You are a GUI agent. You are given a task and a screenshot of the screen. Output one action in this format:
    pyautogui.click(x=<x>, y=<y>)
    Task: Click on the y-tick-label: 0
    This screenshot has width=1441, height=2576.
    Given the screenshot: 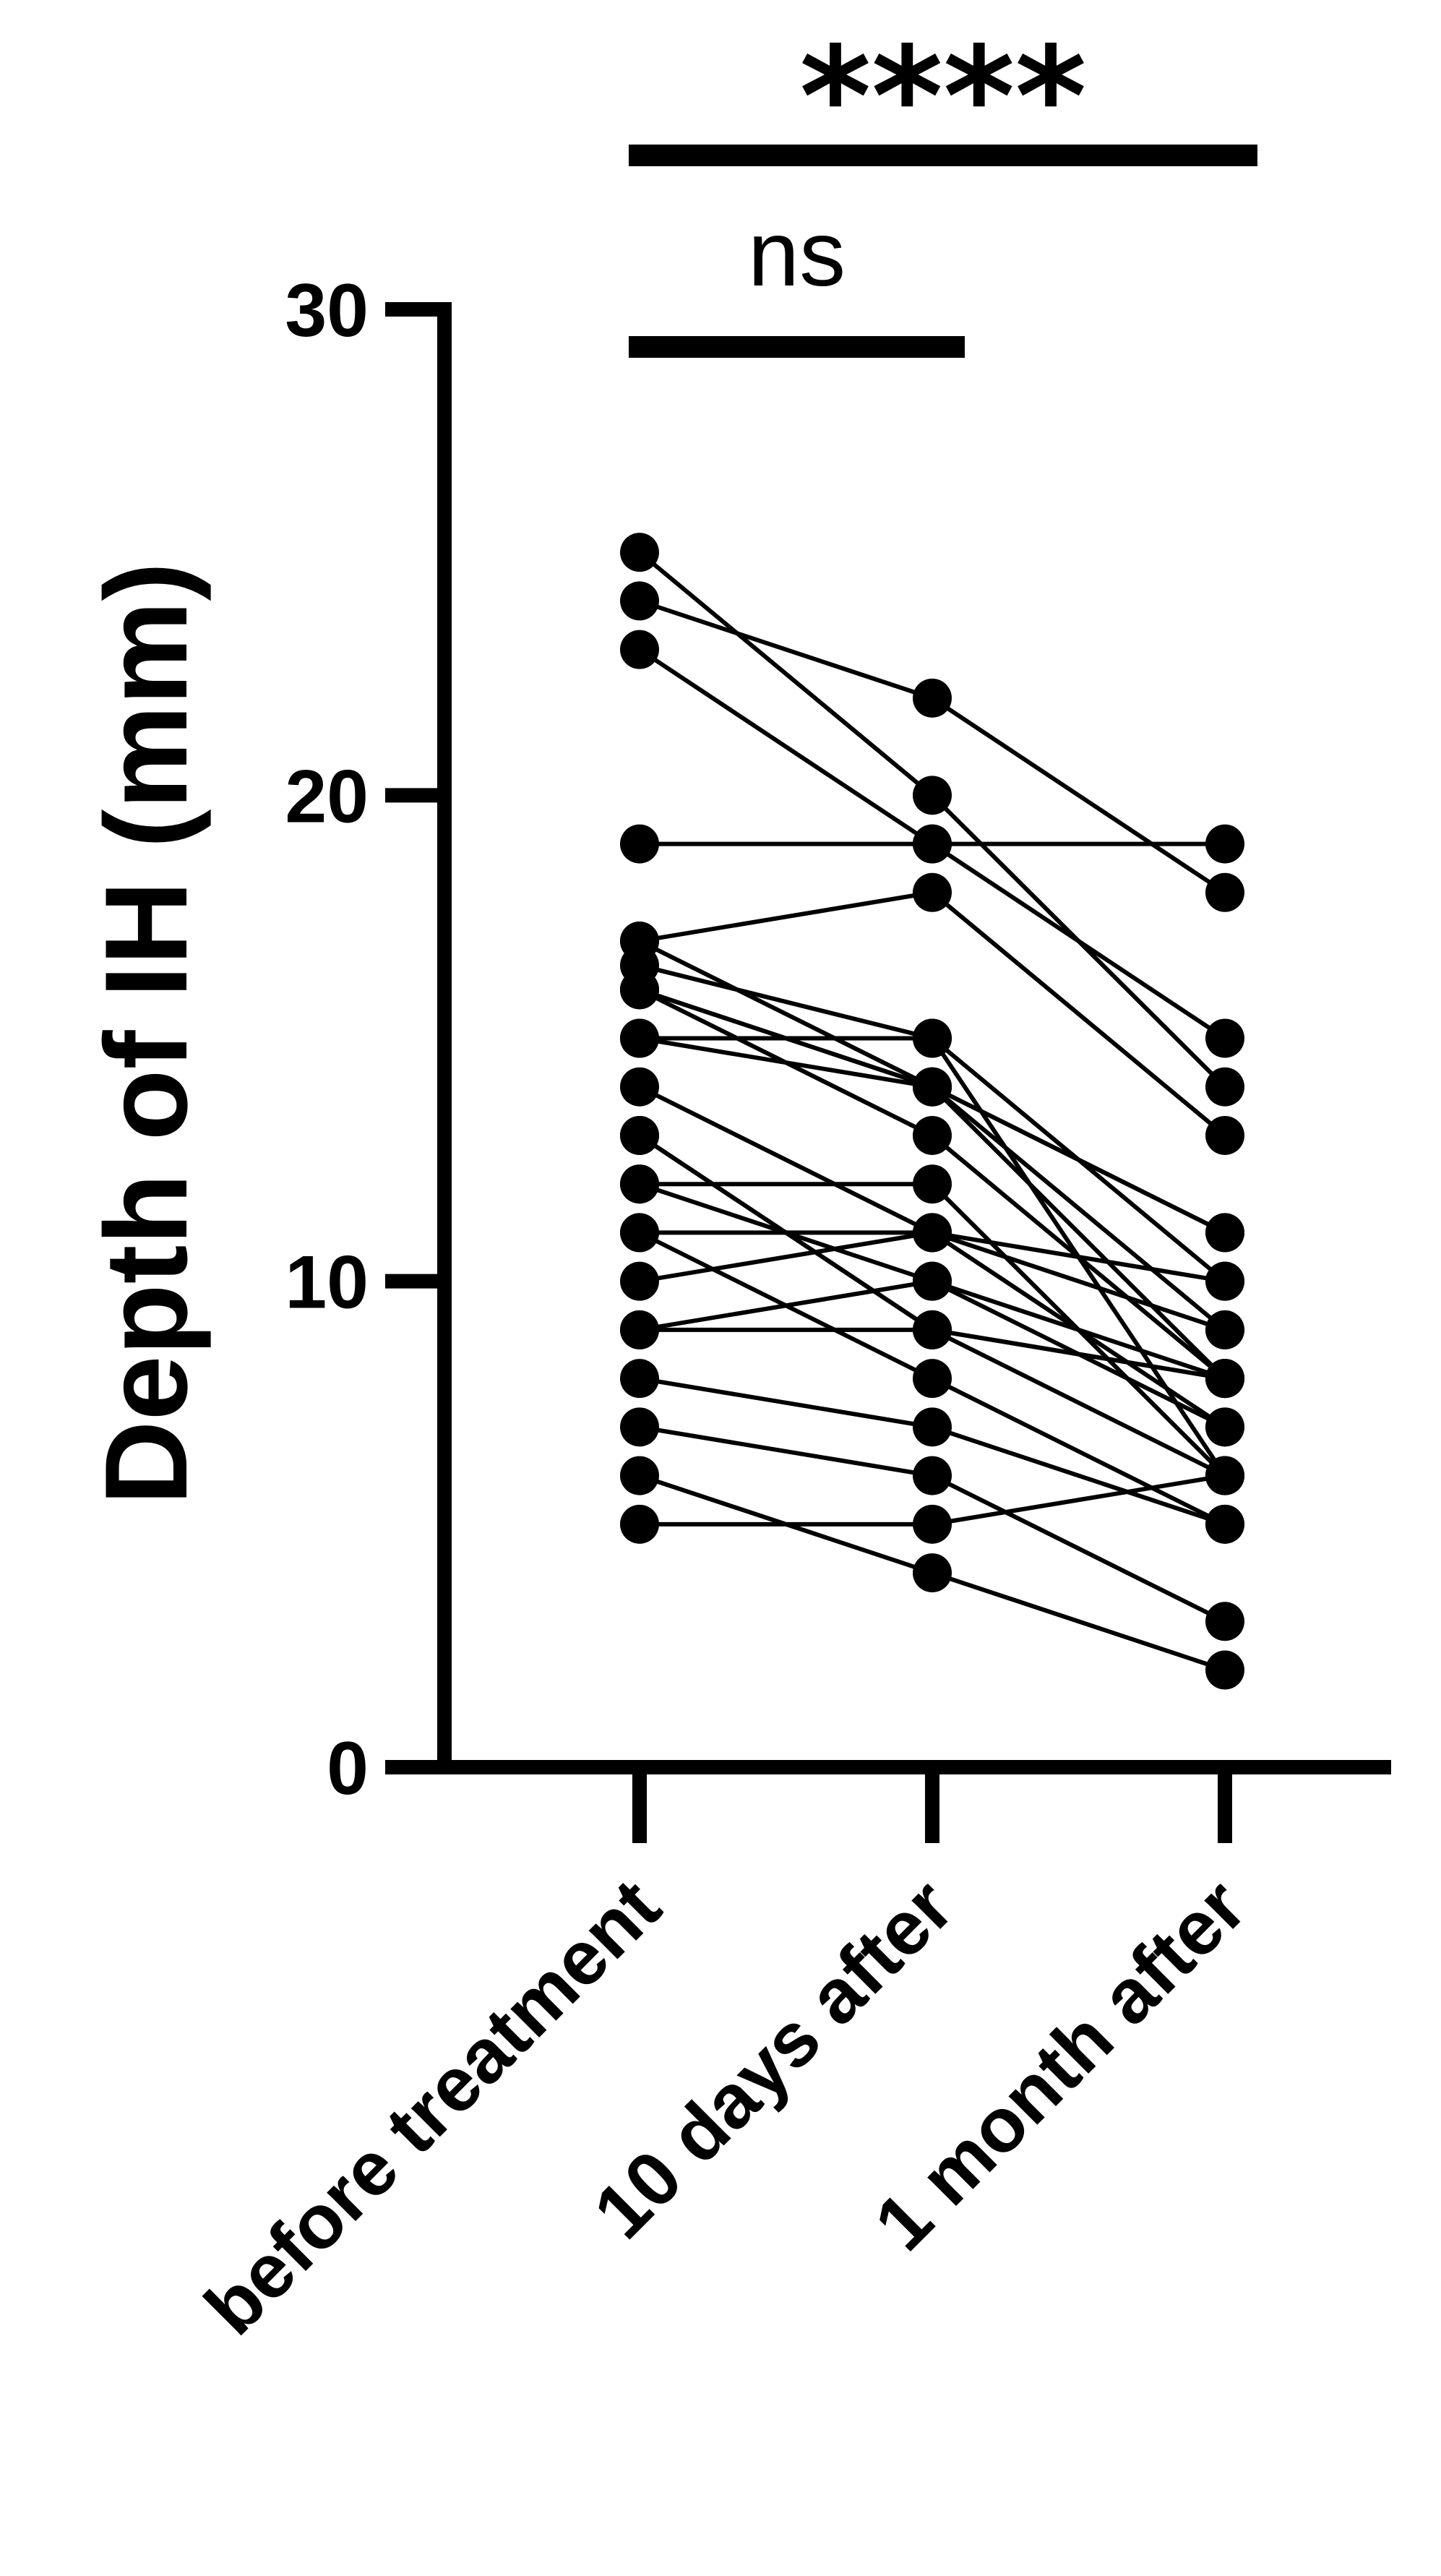 What is the action you would take?
    pyautogui.click(x=348, y=1769)
    